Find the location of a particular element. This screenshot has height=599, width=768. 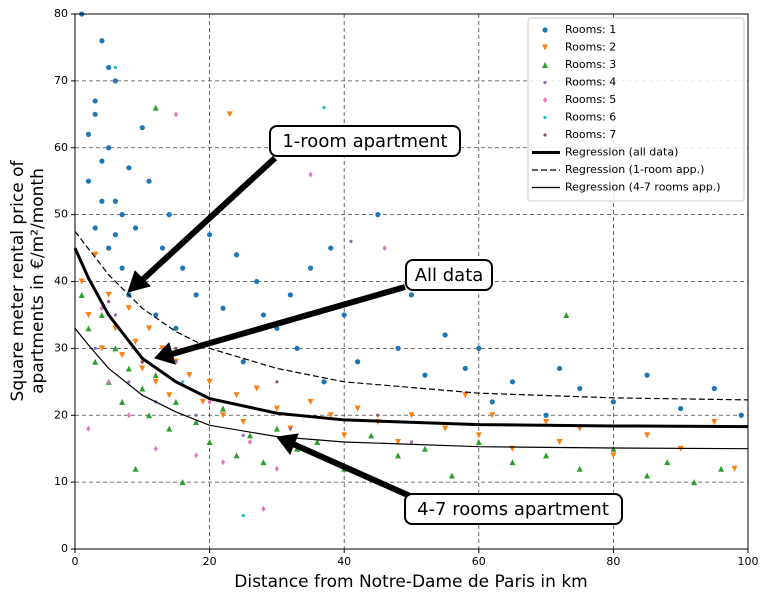

y-tick-label: 20 is located at coordinates (61, 414).